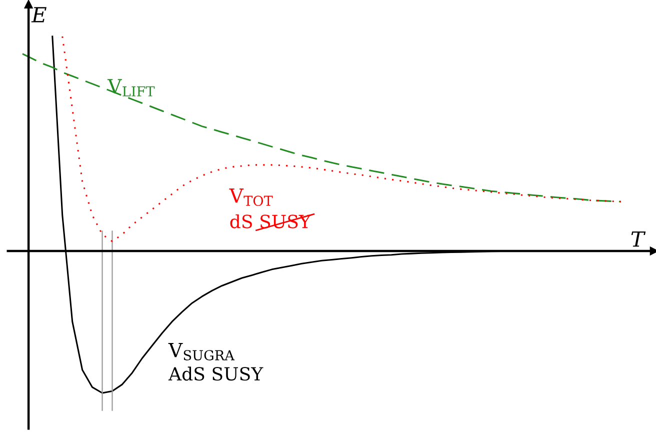 This screenshot has height=433, width=656. Describe the element at coordinates (38, 14) in the screenshot. I see `y-axis-title: E` at that location.